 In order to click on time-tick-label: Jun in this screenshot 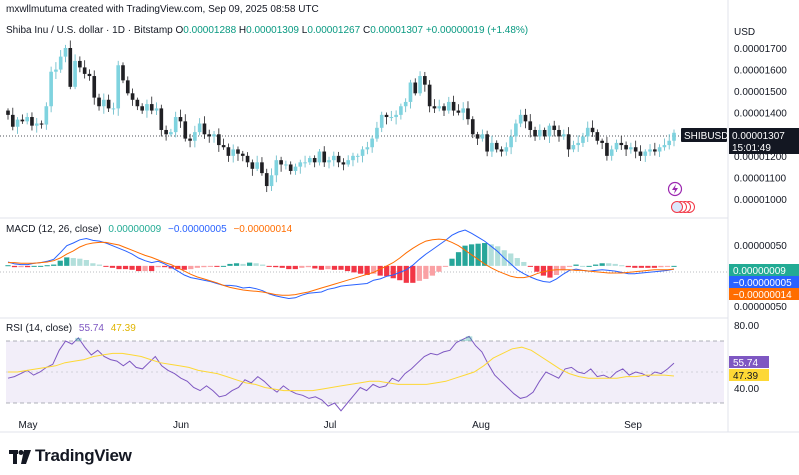, I will do `click(181, 425)`.